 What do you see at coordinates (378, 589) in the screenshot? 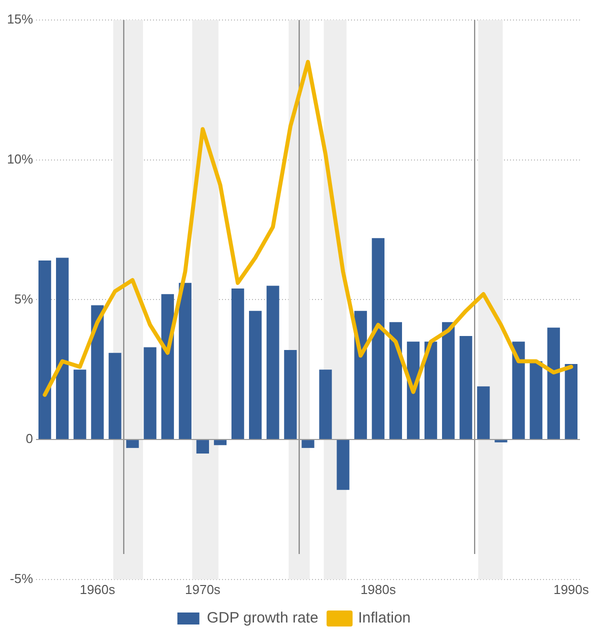
I see `x-tick-label: 1980s` at bounding box center [378, 589].